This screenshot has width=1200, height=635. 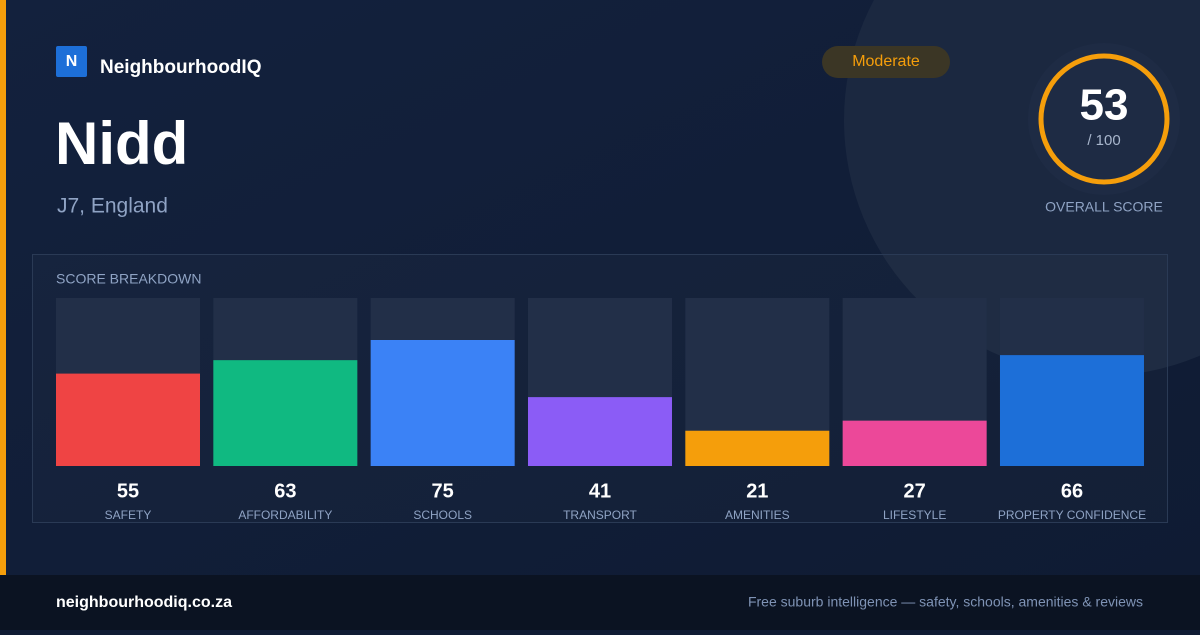 I want to click on value-label: 21, so click(x=757, y=491).